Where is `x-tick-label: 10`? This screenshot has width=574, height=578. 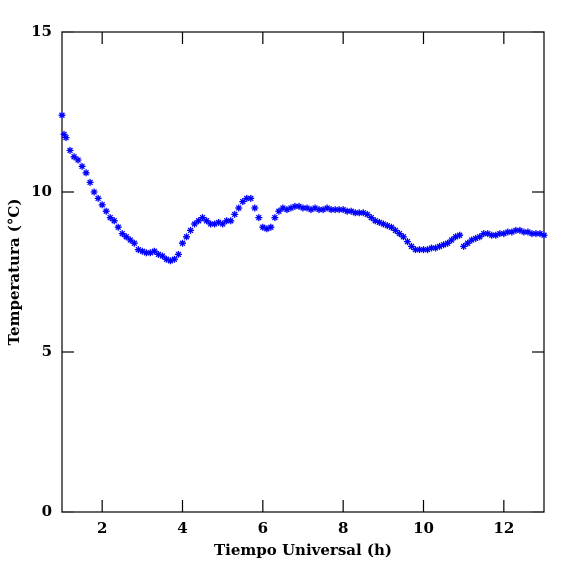 x-tick-label: 10 is located at coordinates (423, 528).